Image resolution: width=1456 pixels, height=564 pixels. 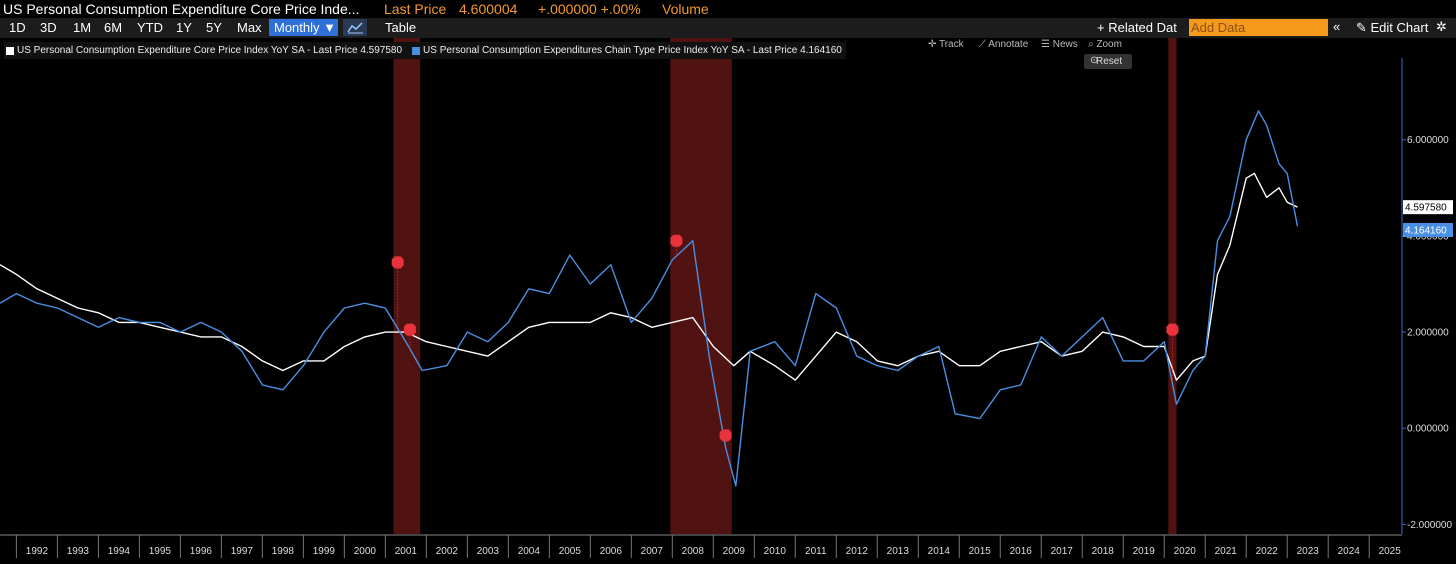 I want to click on reset-label: Reset, so click(x=1109, y=61).